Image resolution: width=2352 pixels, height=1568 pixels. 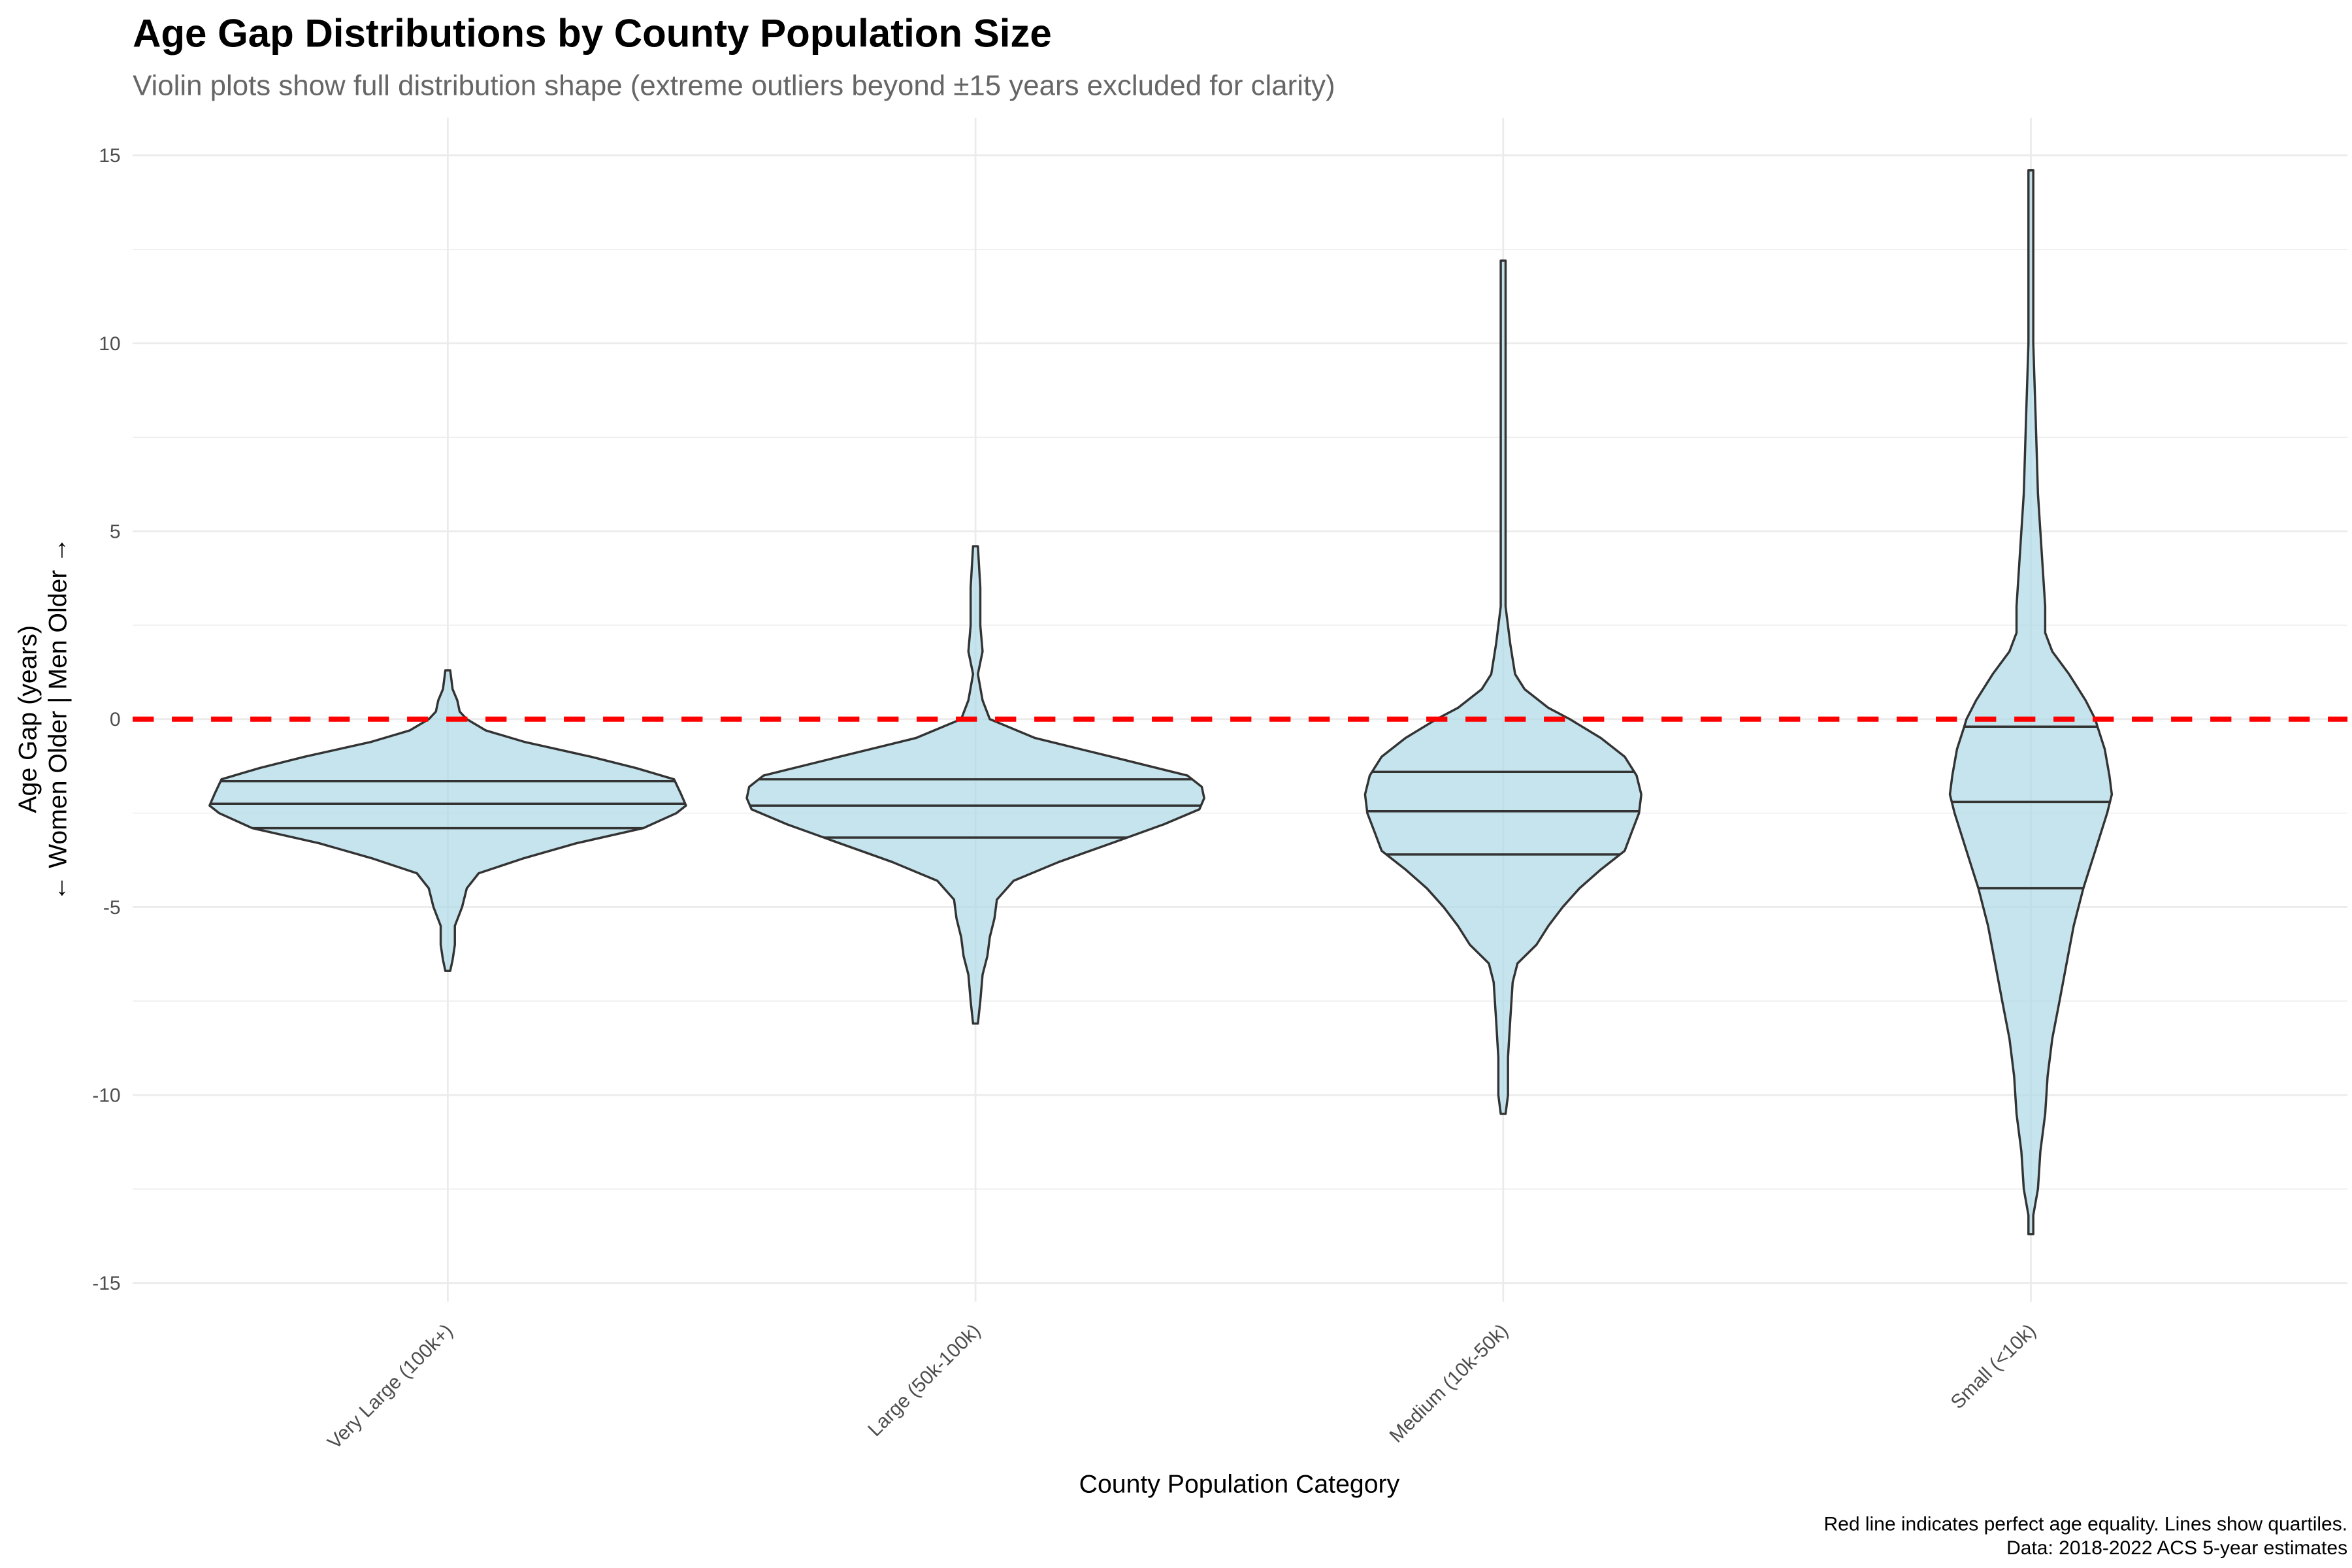 I want to click on caption-line2: Data: 2018-2022 ACS 5-year estimates, so click(x=2176, y=1548).